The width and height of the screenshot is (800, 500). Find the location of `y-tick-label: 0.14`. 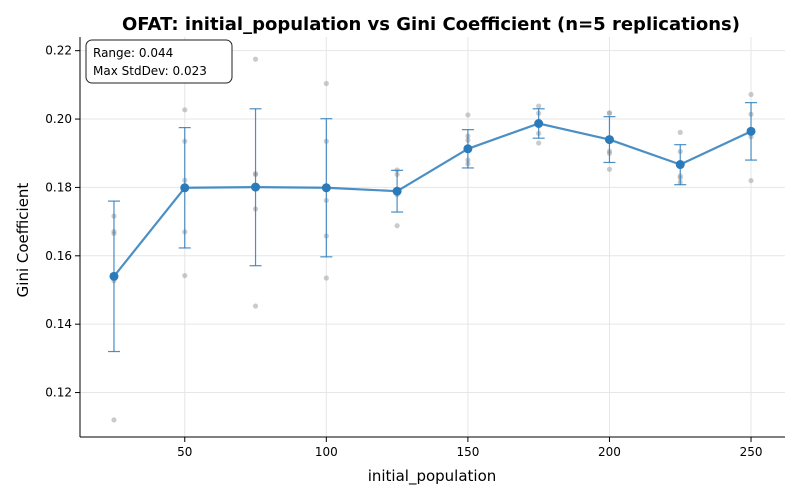

y-tick-label: 0.14 is located at coordinates (58, 324).